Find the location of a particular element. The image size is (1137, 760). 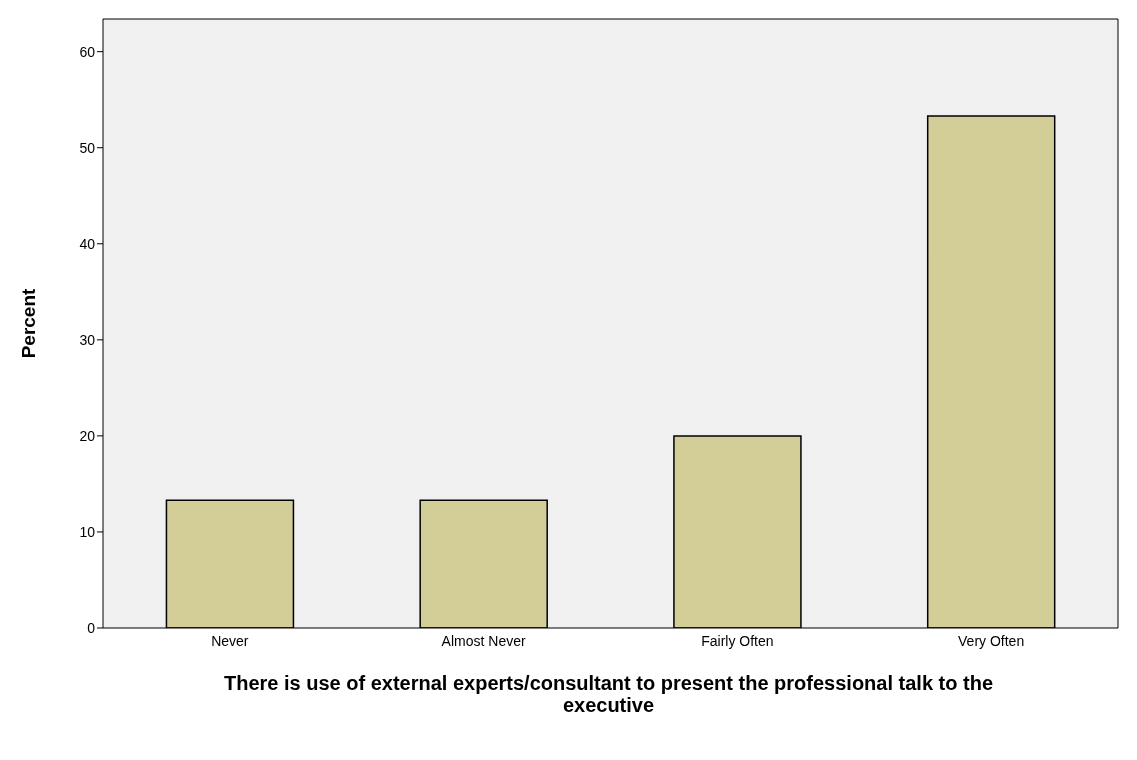

y-axis-title: Percent is located at coordinates (28, 323).